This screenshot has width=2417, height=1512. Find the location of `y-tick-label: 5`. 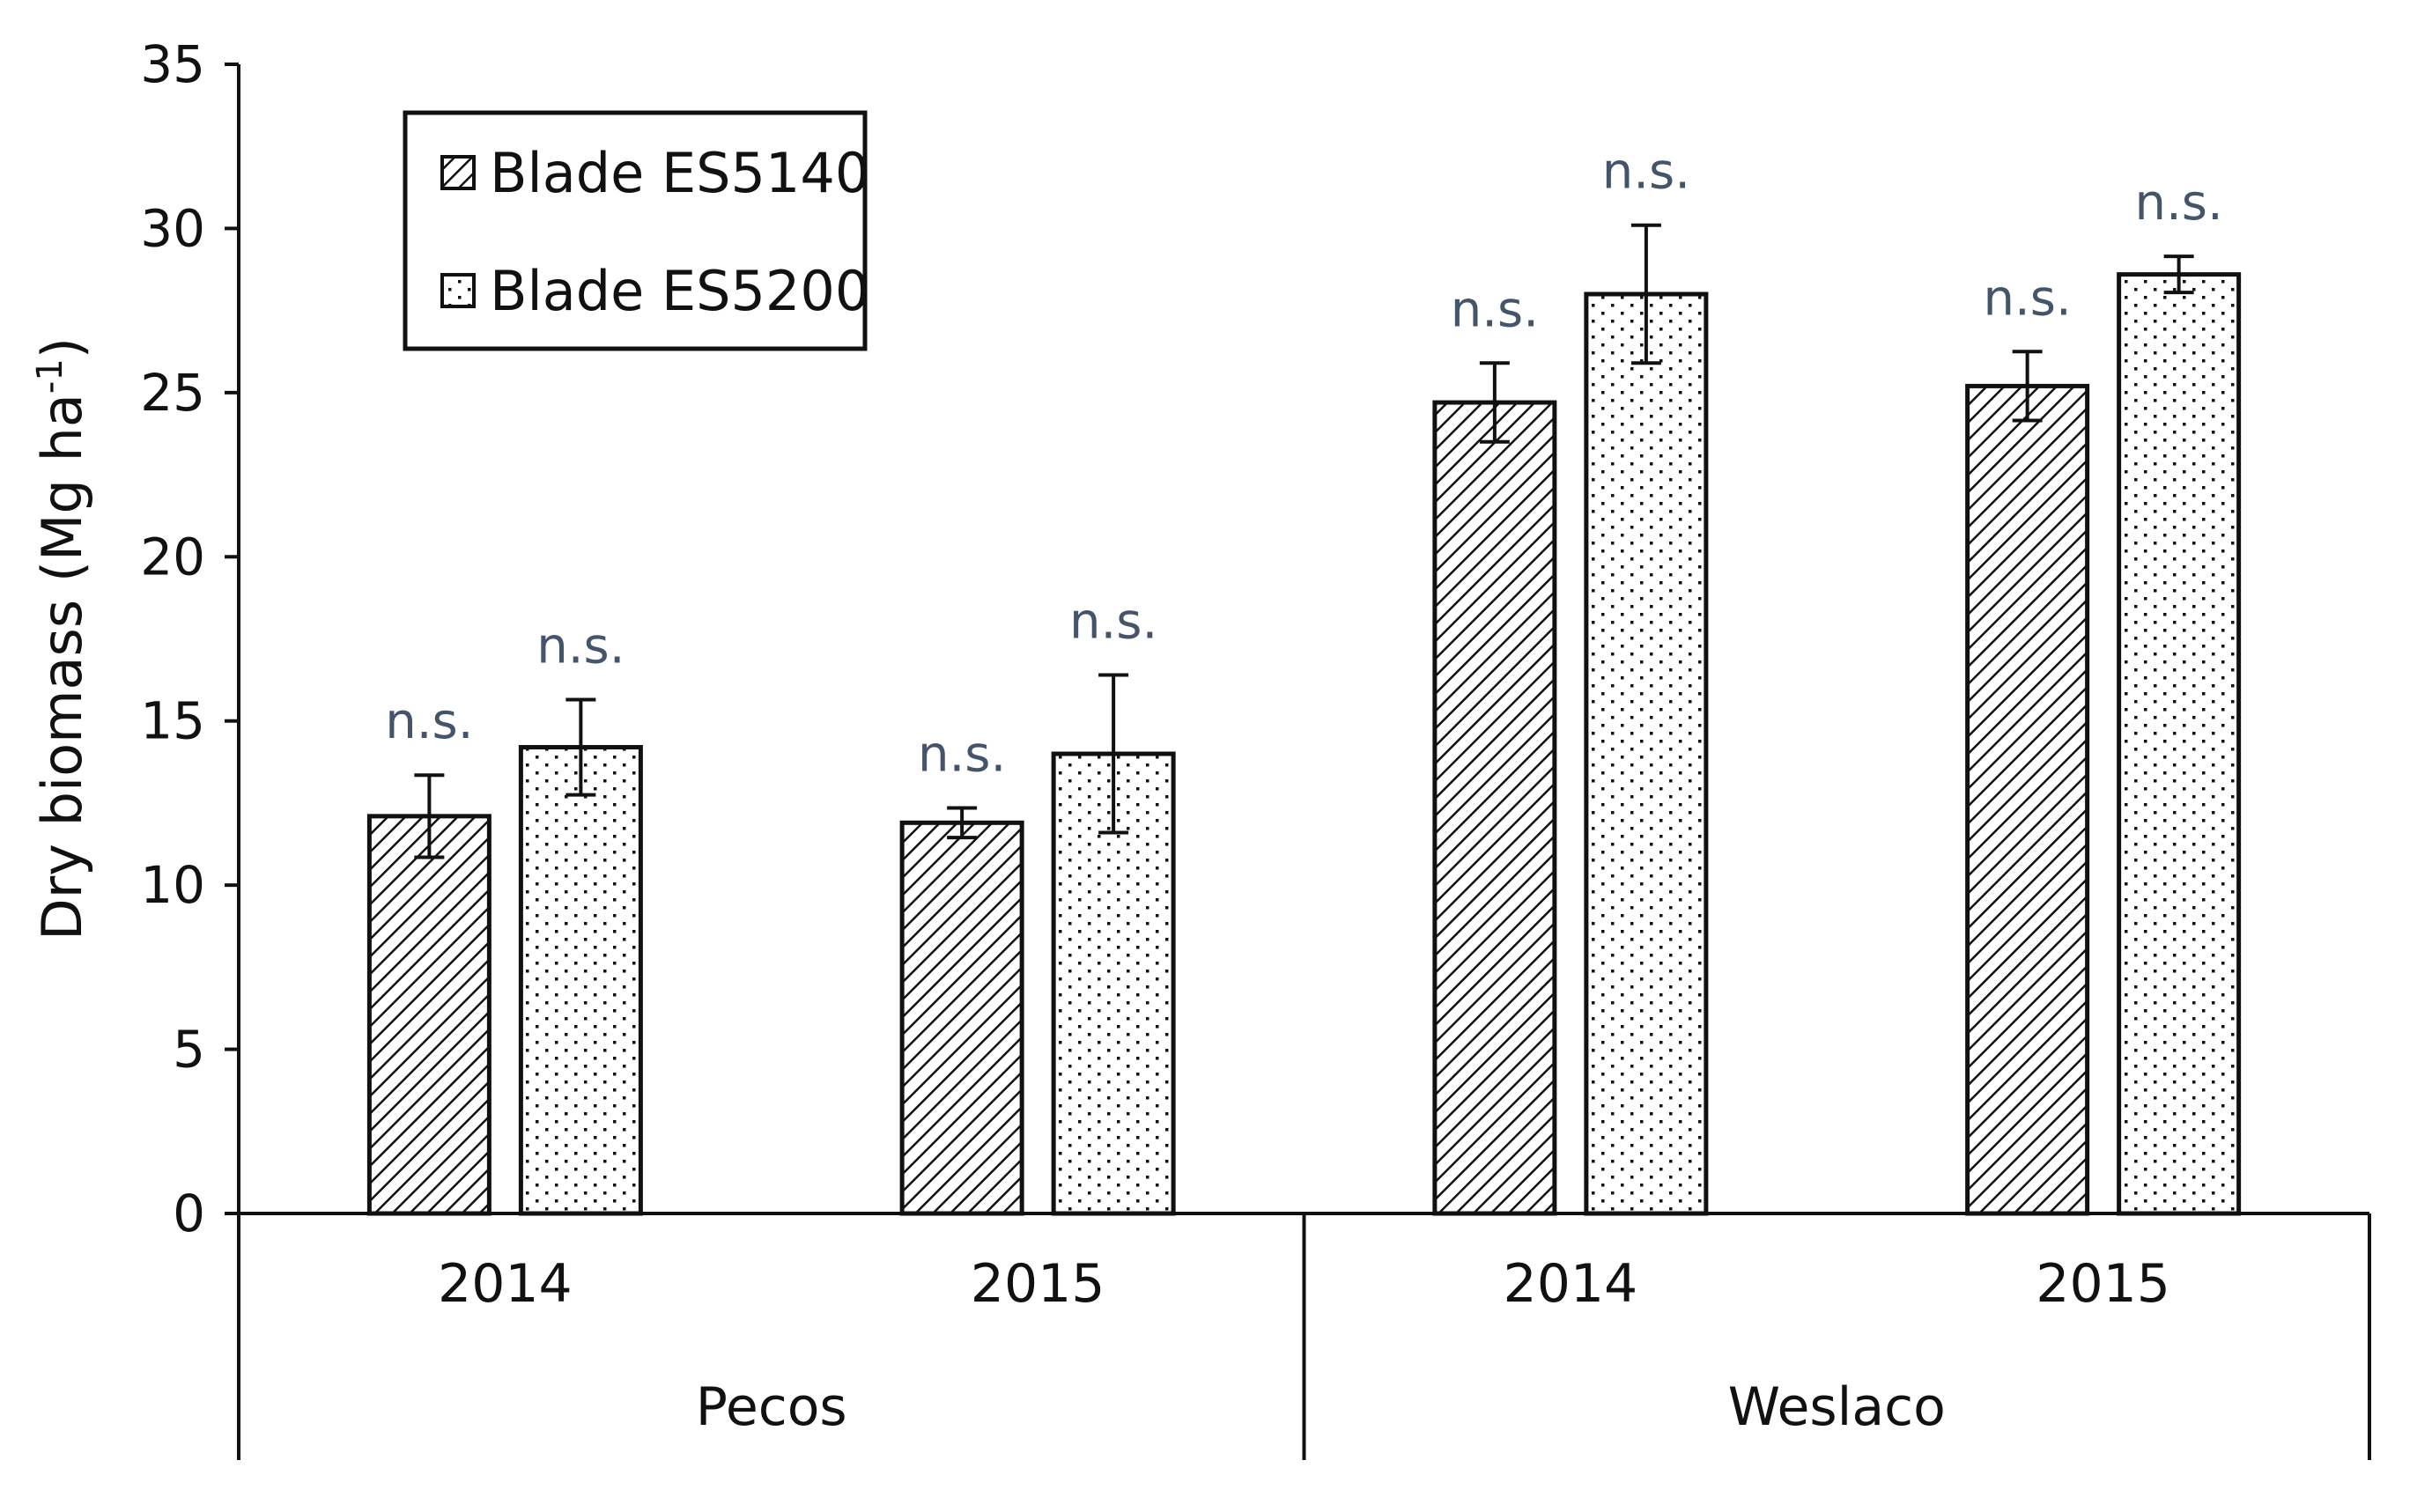

y-tick-label: 5 is located at coordinates (189, 1050).